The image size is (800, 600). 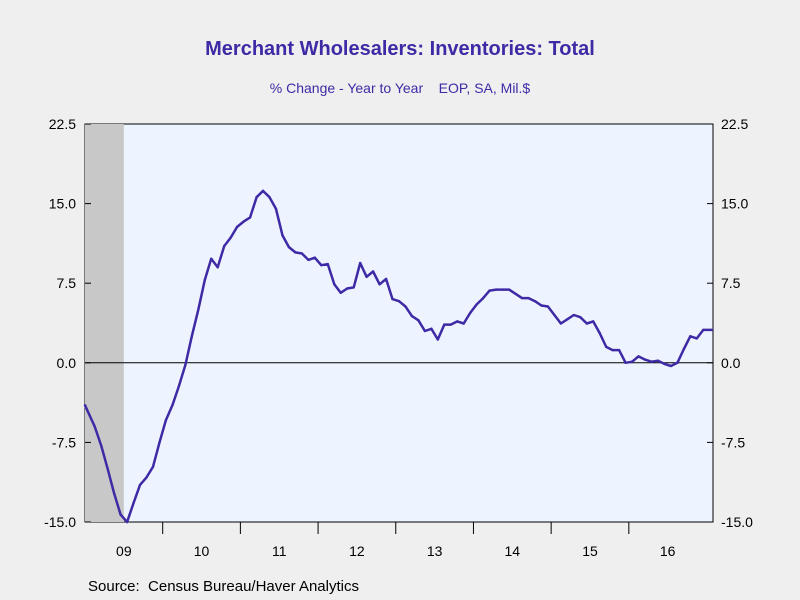 What do you see at coordinates (400, 88) in the screenshot?
I see `chart-subtitle: % Change - Year to Year EOP, SA, Mil.$` at bounding box center [400, 88].